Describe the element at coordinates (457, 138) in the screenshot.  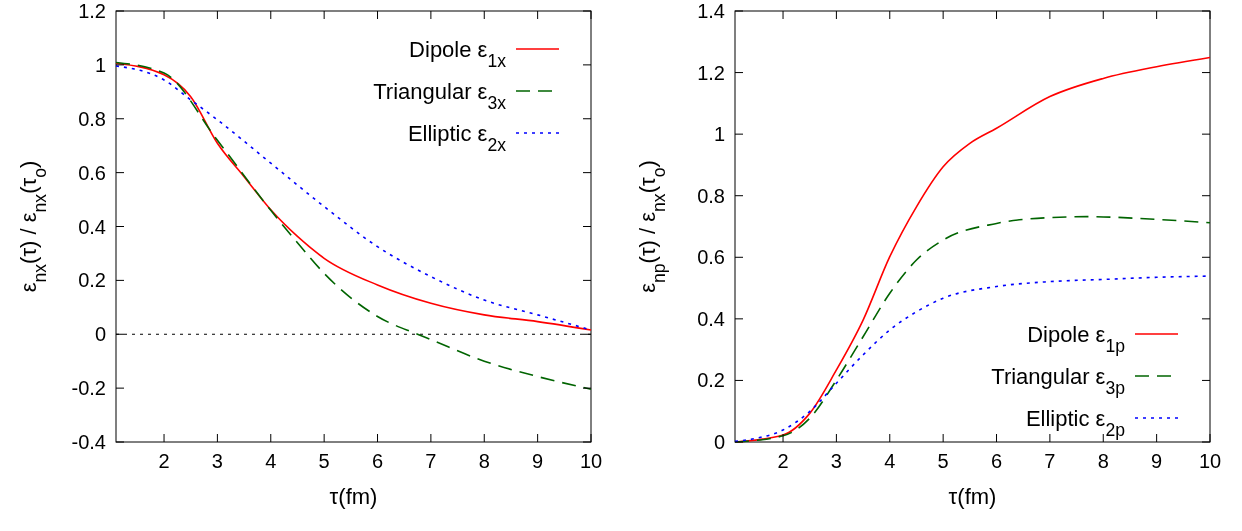
I see `legend-label: Elliptic ε$_{2x}$` at that location.